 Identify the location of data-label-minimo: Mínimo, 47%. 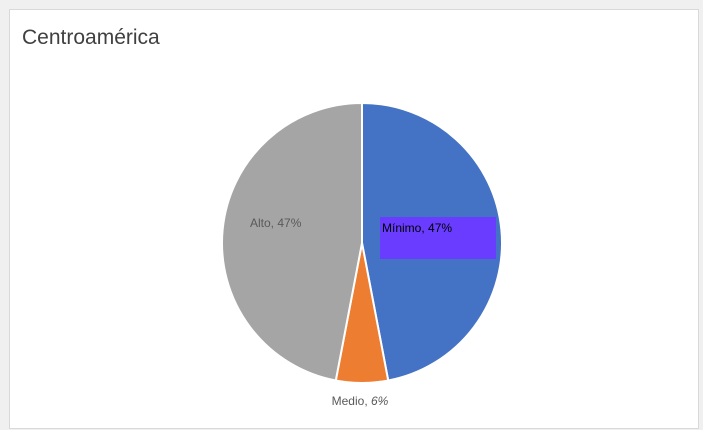
(417, 228).